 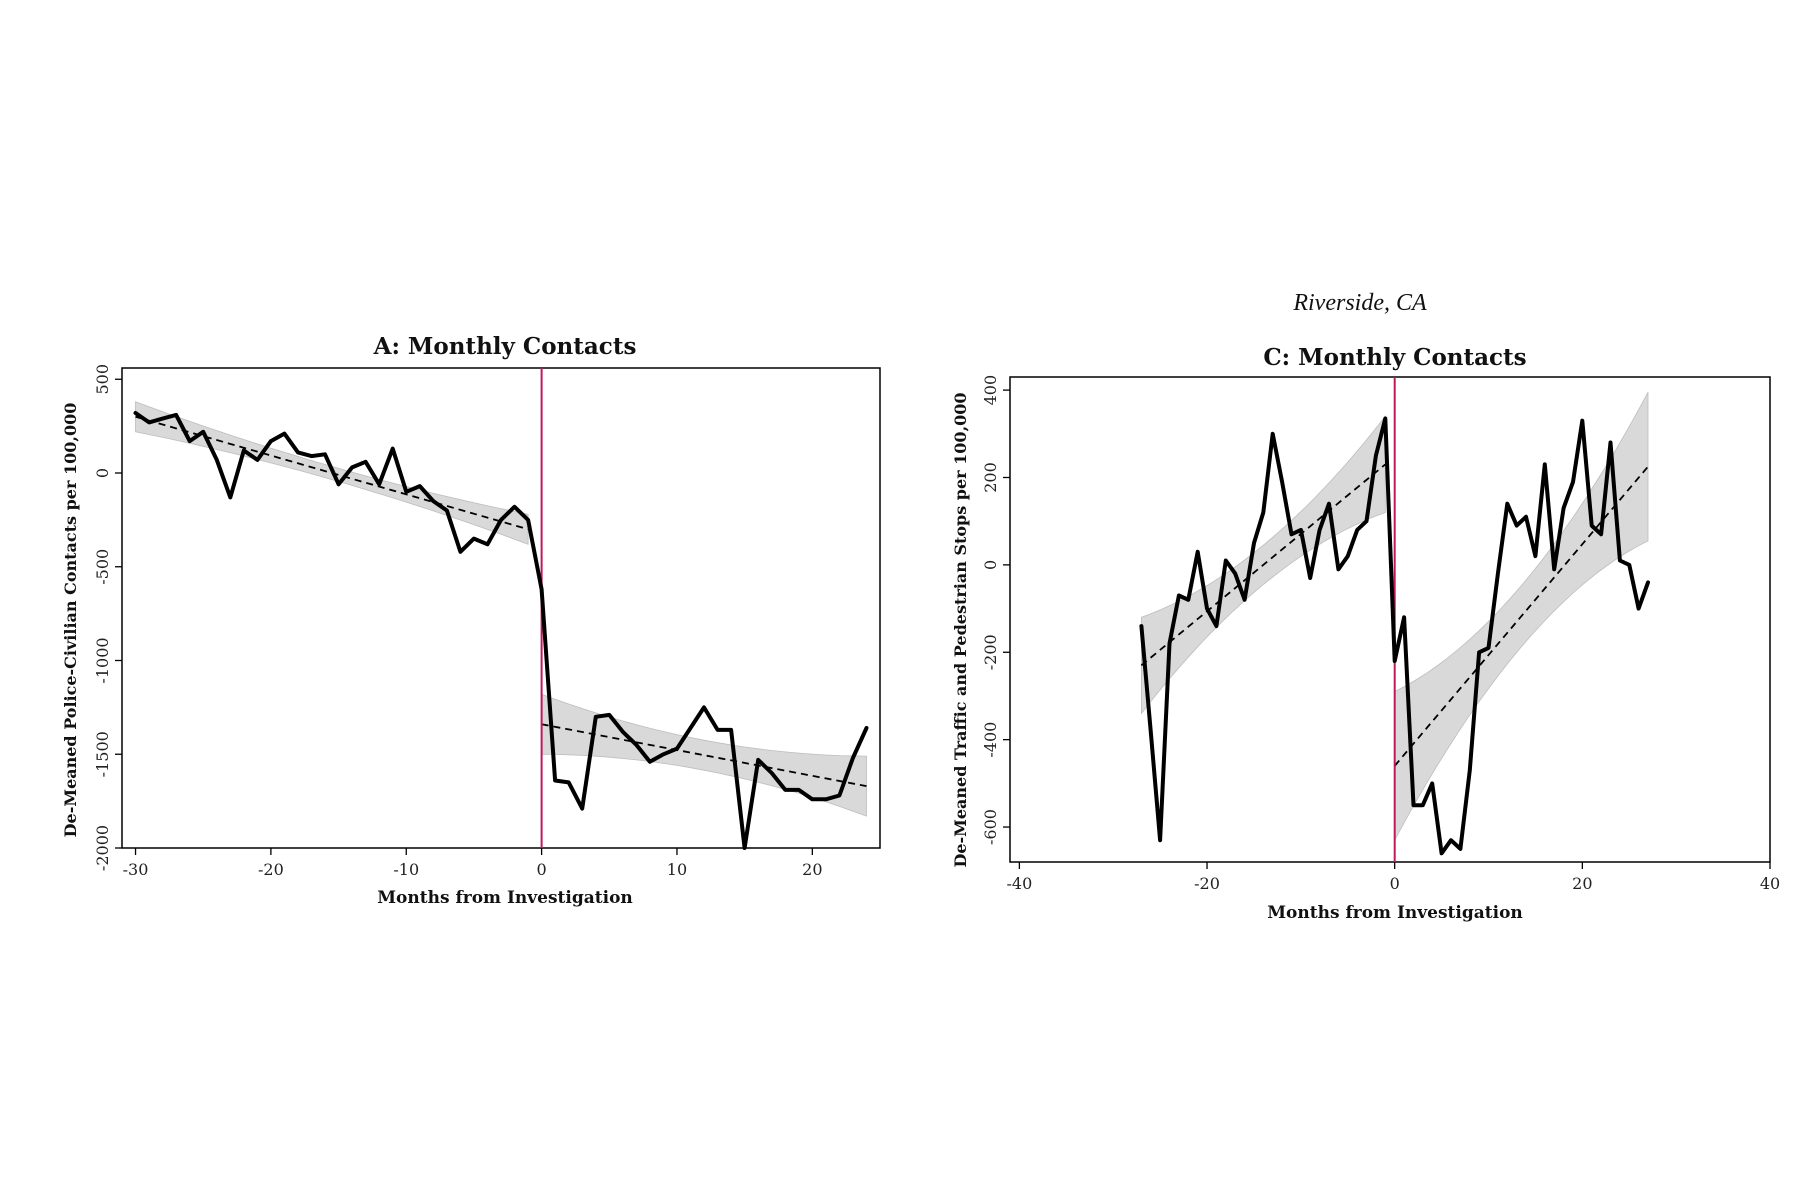 What do you see at coordinates (102, 379) in the screenshot?
I see `chart-a-y-tick-label: 500` at bounding box center [102, 379].